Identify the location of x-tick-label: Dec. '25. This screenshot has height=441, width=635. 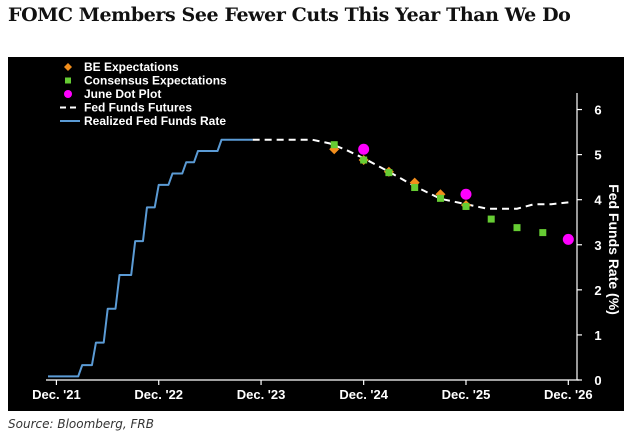
(466, 394).